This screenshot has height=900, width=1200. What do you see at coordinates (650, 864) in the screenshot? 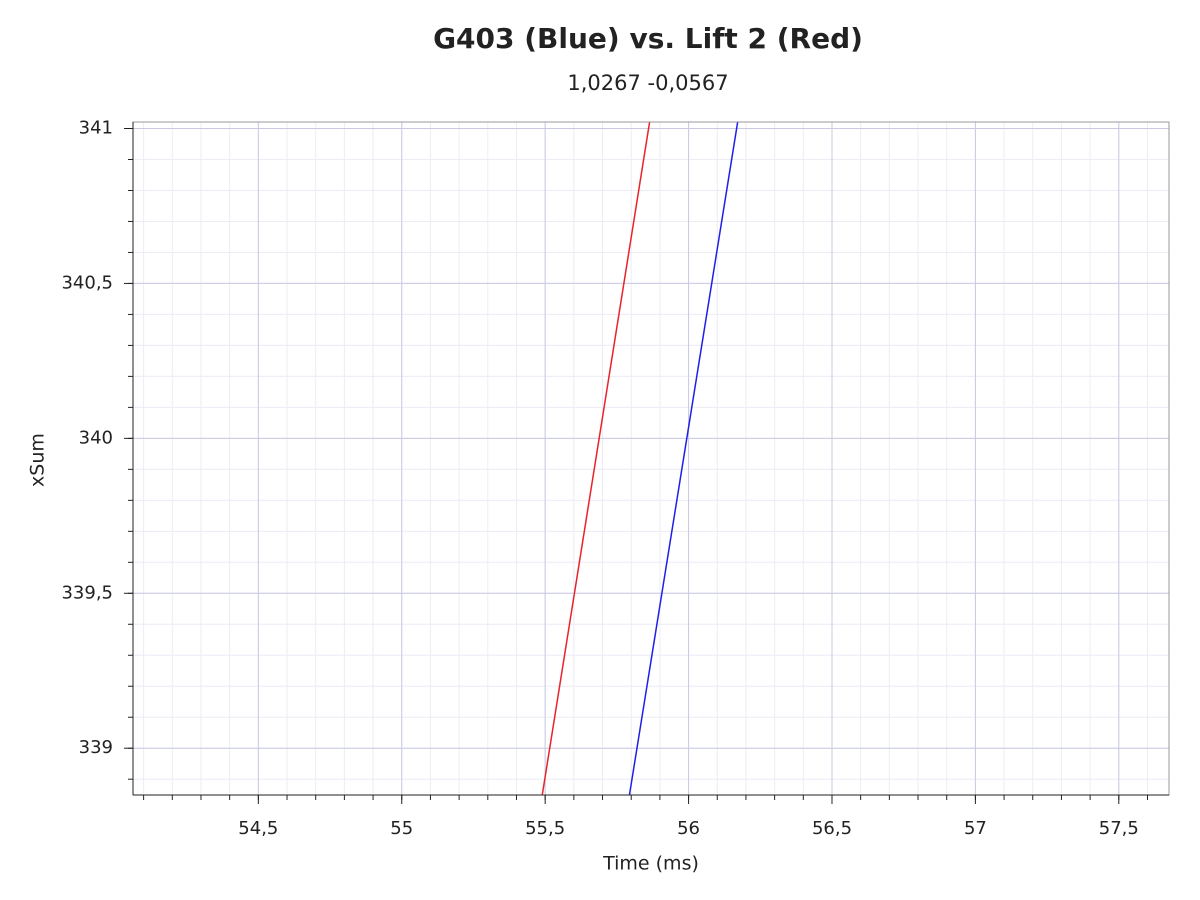
I see `x-axis-label: Time (ms)` at bounding box center [650, 864].